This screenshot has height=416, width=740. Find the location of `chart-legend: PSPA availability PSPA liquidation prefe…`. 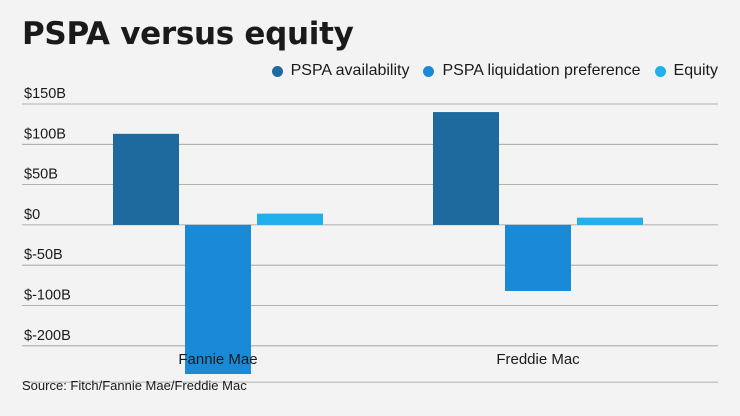

chart-legend: PSPA availability PSPA liquidation prefe… is located at coordinates (494, 71).